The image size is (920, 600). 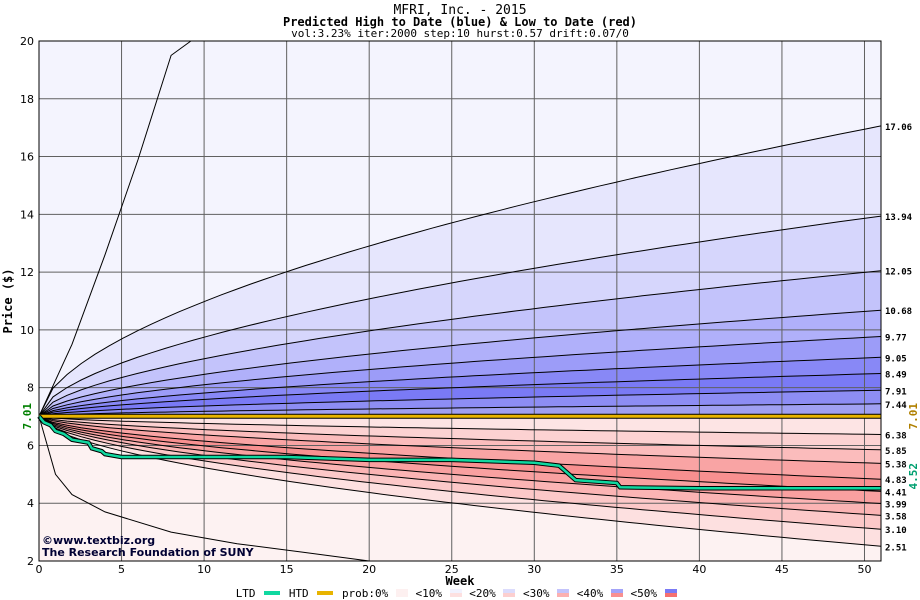 What do you see at coordinates (365, 593) in the screenshot?
I see `legend-prob-label: prob:0%` at bounding box center [365, 593].